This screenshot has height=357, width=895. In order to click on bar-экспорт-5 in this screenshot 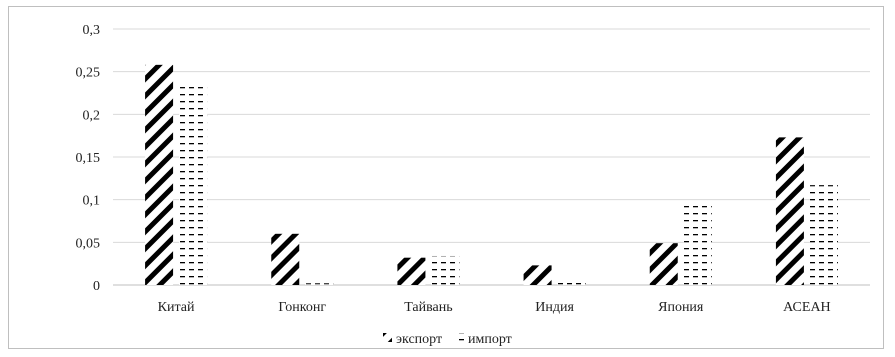, I will do `click(789, 211)`.